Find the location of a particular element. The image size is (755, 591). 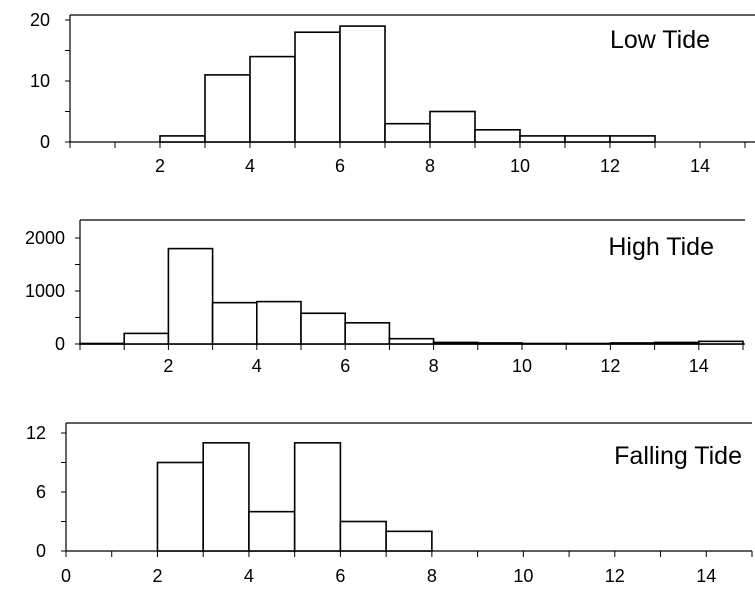

x-tick-group: 0 2 4 6 8 10 12 14 is located at coordinates (407, 568).